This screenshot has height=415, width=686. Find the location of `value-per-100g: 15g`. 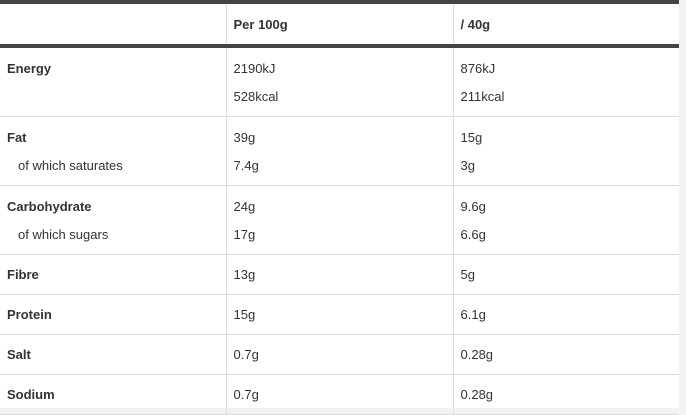

value-per-100g: 15g is located at coordinates (339, 314).